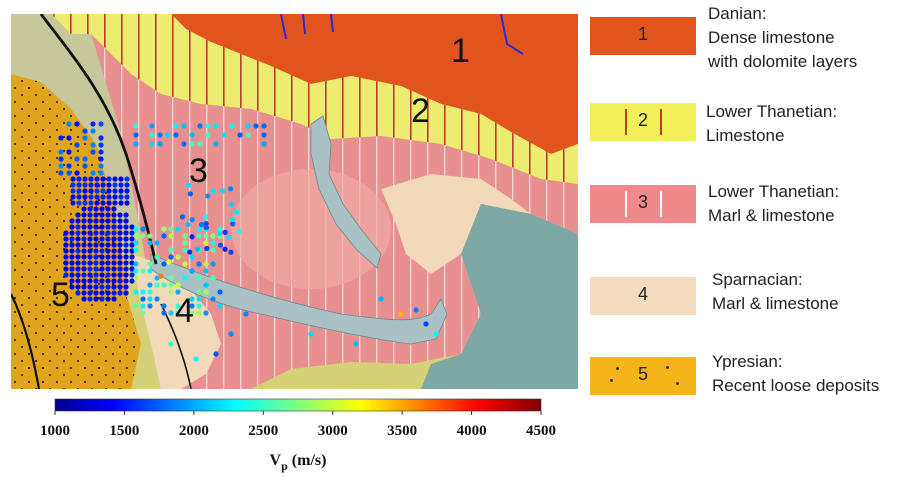 Image resolution: width=921 pixels, height=477 pixels. I want to click on colorbar-tick-label: 1000, so click(55, 431).